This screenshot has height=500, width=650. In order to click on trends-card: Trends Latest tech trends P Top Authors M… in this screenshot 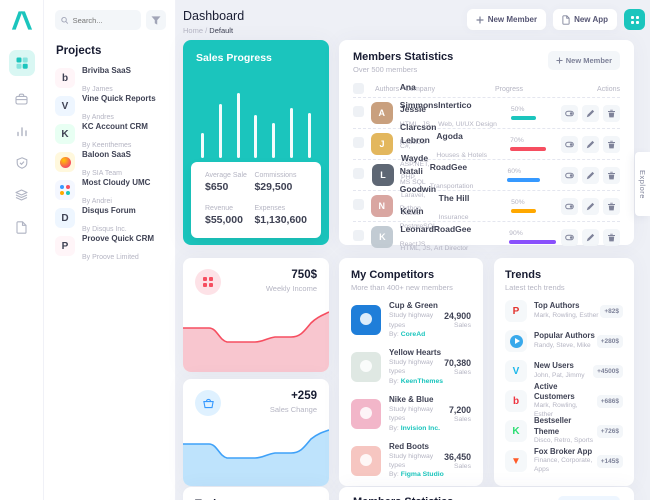, I will do `click(564, 372)`.